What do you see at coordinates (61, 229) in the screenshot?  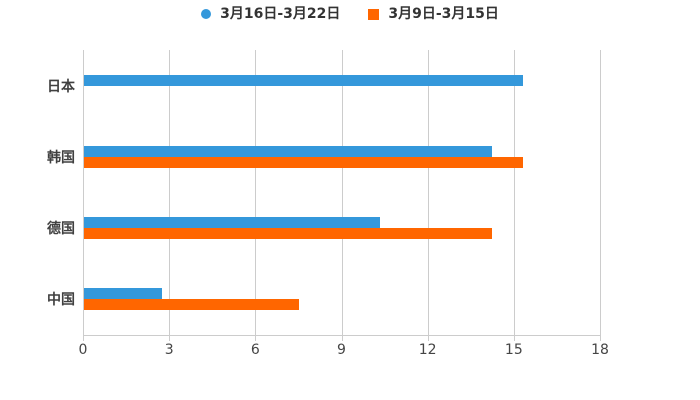 I see `y-category-label-3: 德国` at bounding box center [61, 229].